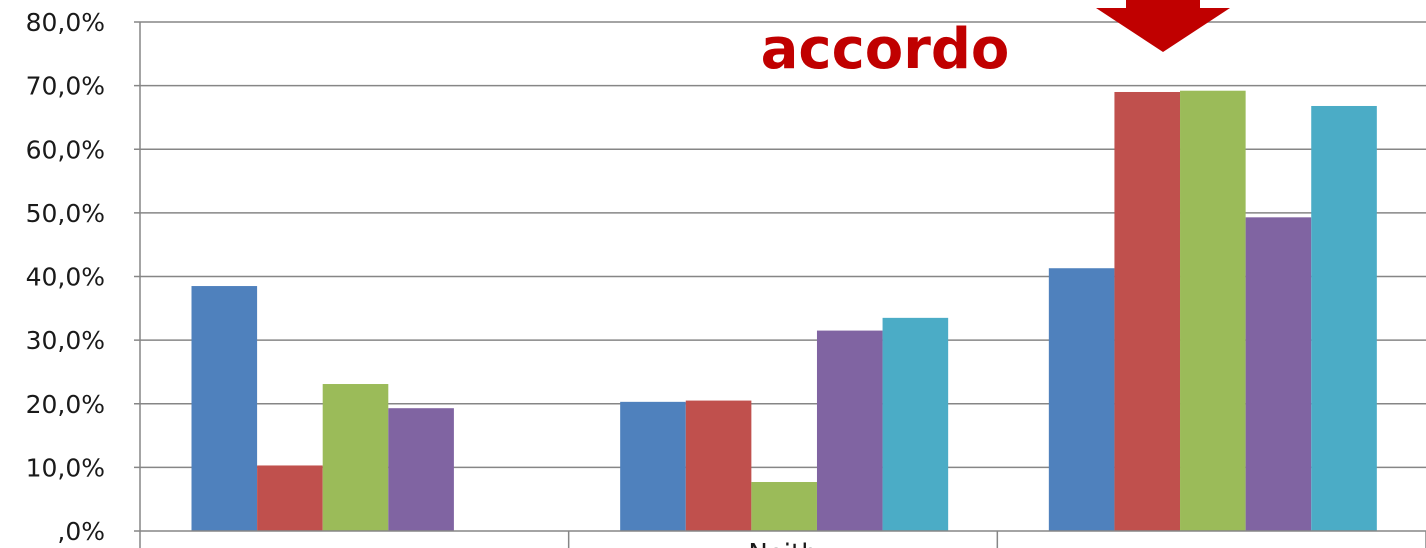  Describe the element at coordinates (65, 404) in the screenshot. I see `y-tick-label: 20,0%` at that location.